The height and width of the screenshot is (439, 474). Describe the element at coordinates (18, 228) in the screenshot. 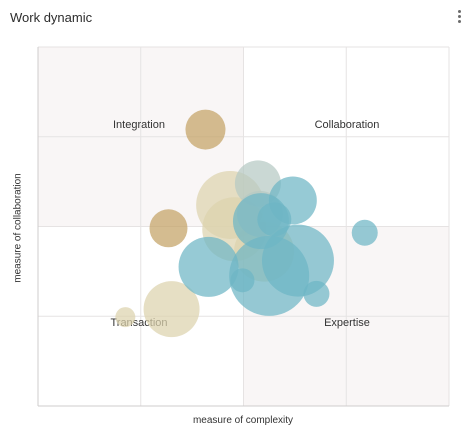

I see `y-axis-label: measure of collaboration` at that location.